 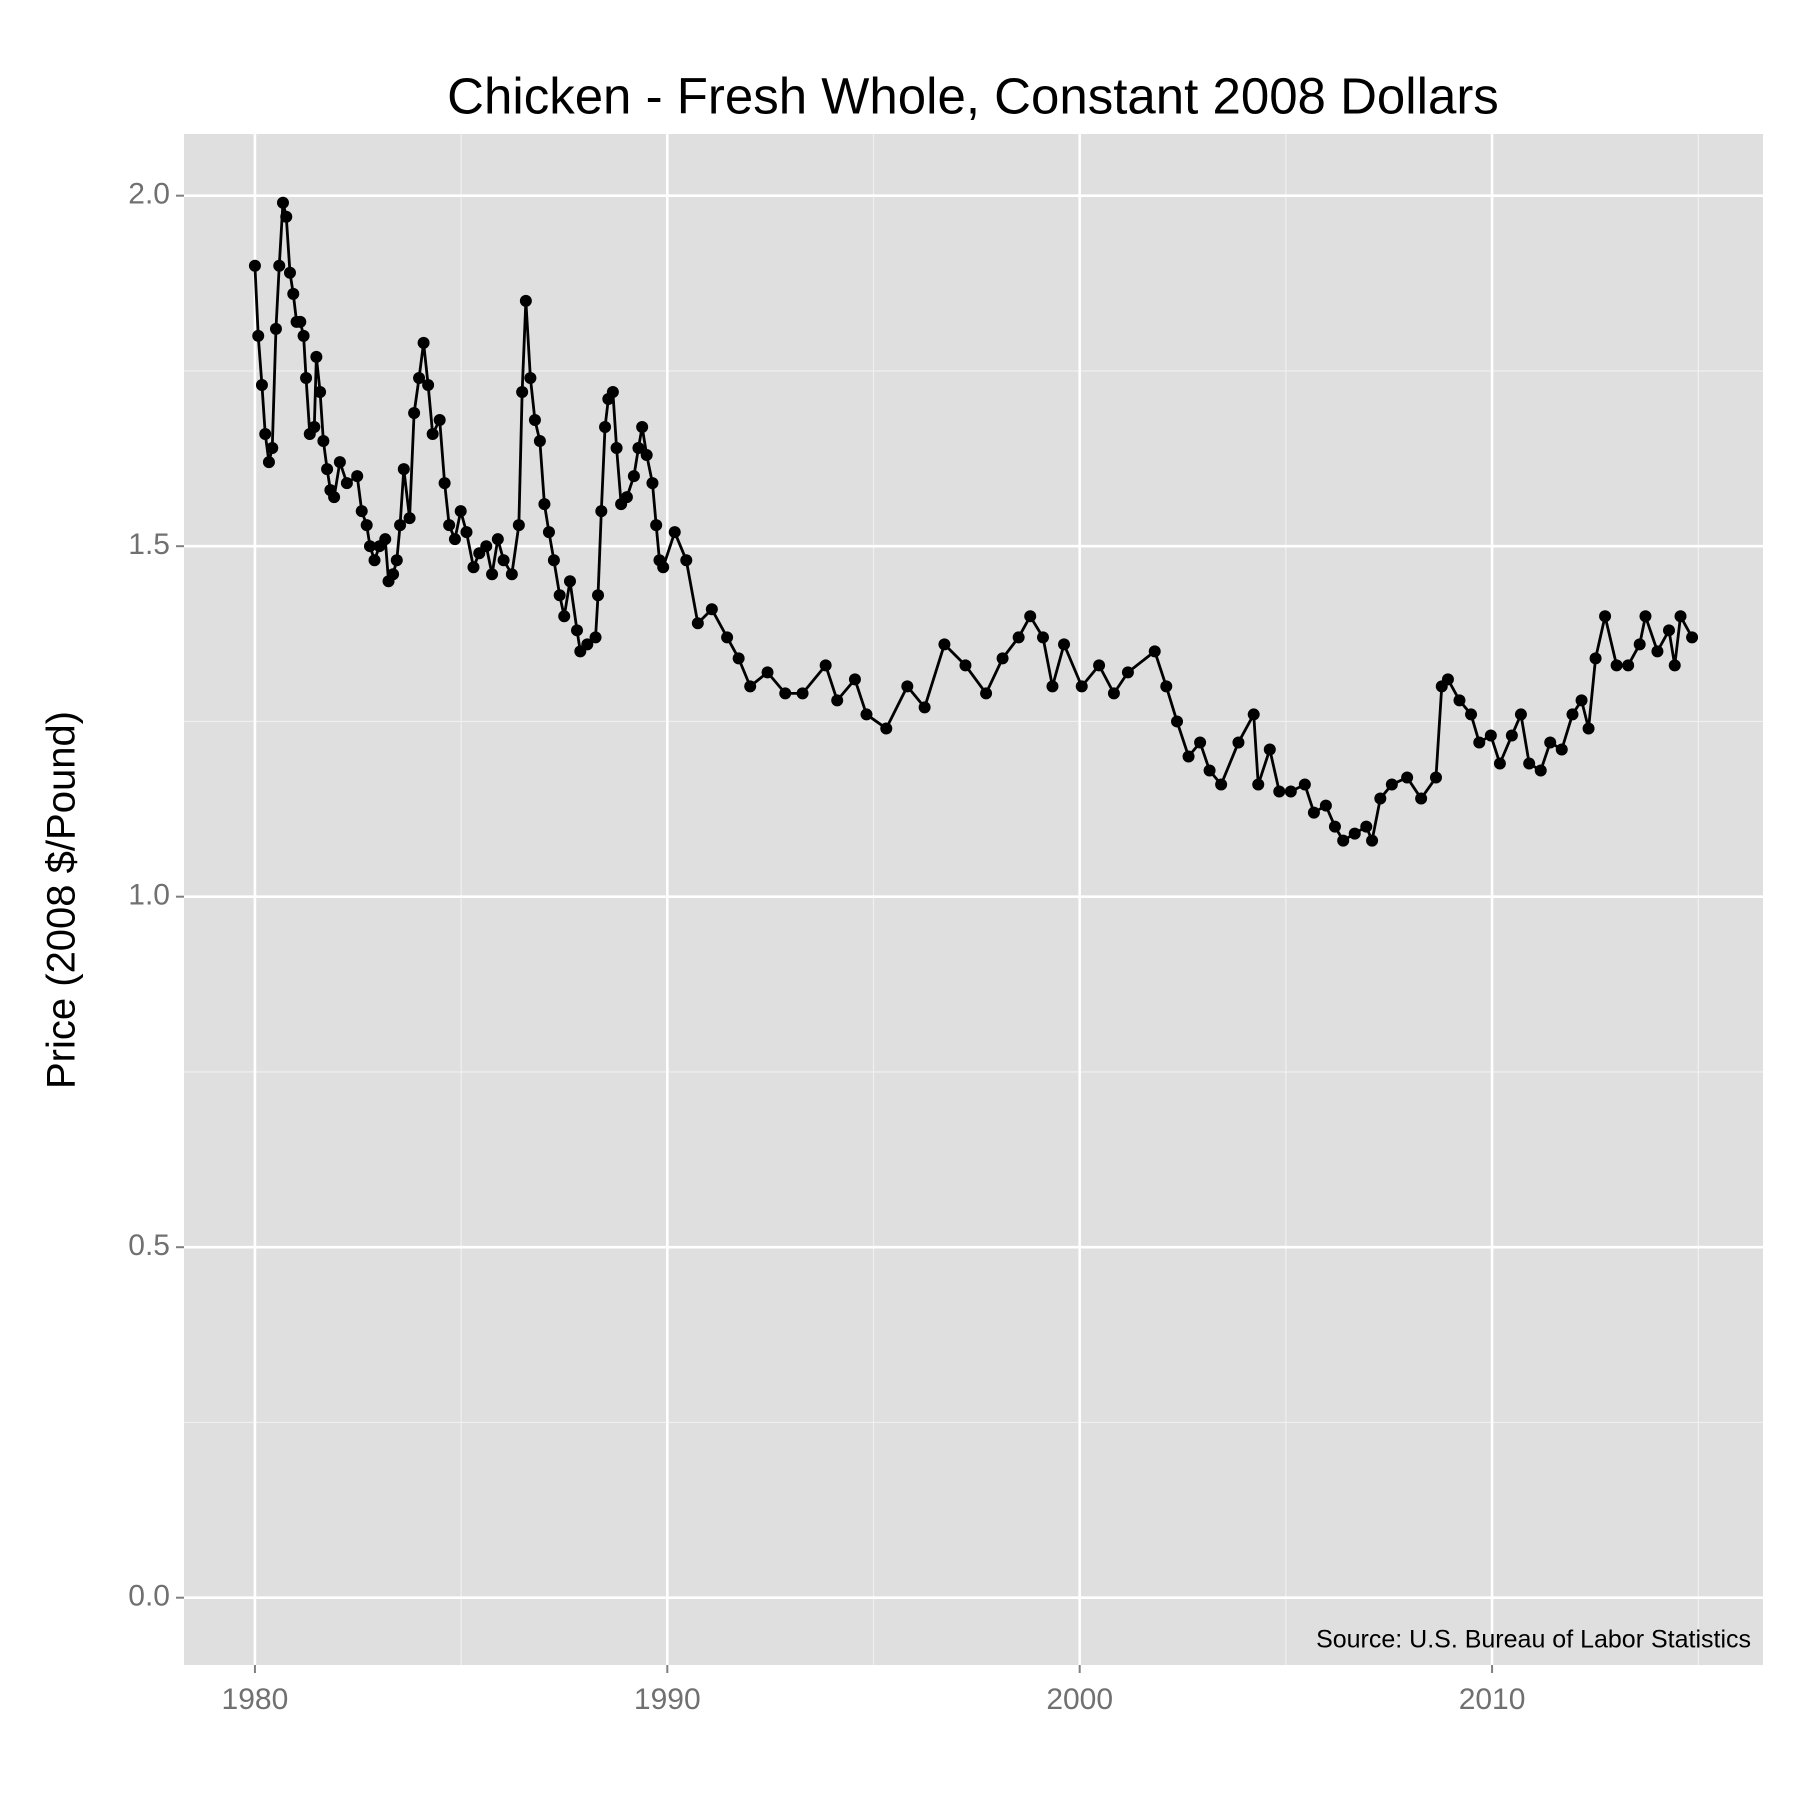 I want to click on y-tick-label: 1.0, so click(x=149, y=895).